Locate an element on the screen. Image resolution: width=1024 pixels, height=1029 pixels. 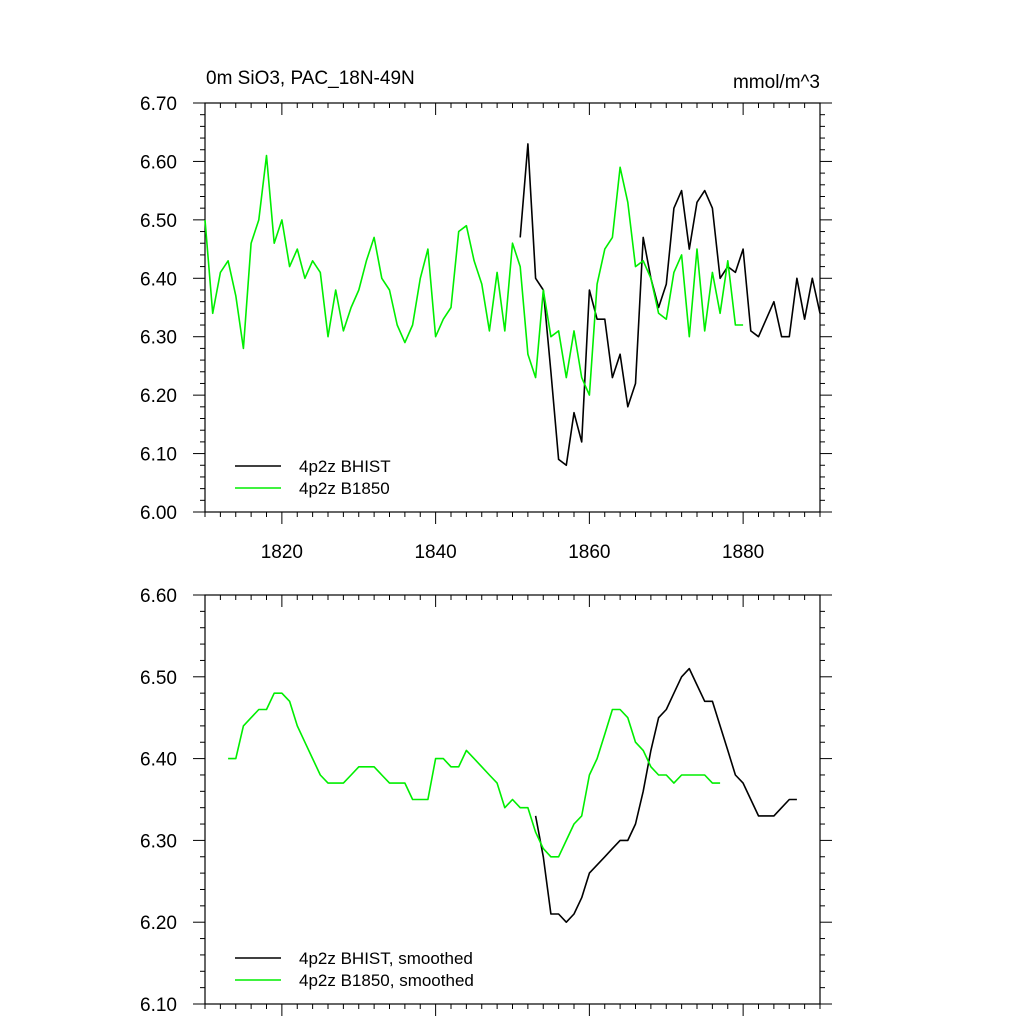
chart-units: mmol/m^3 is located at coordinates (776, 82).